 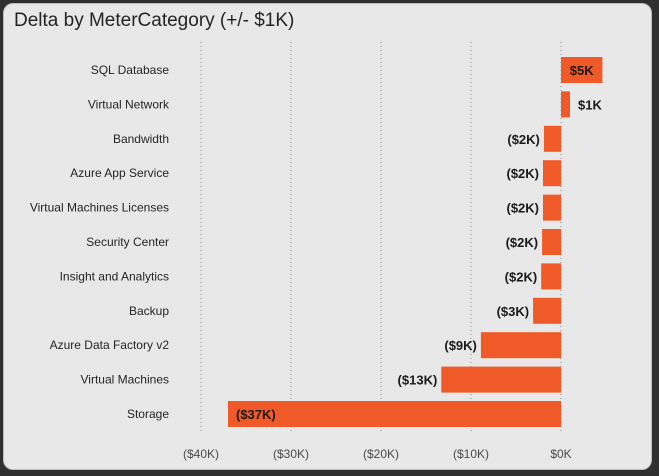 I want to click on category-label: Backup, so click(x=149, y=311).